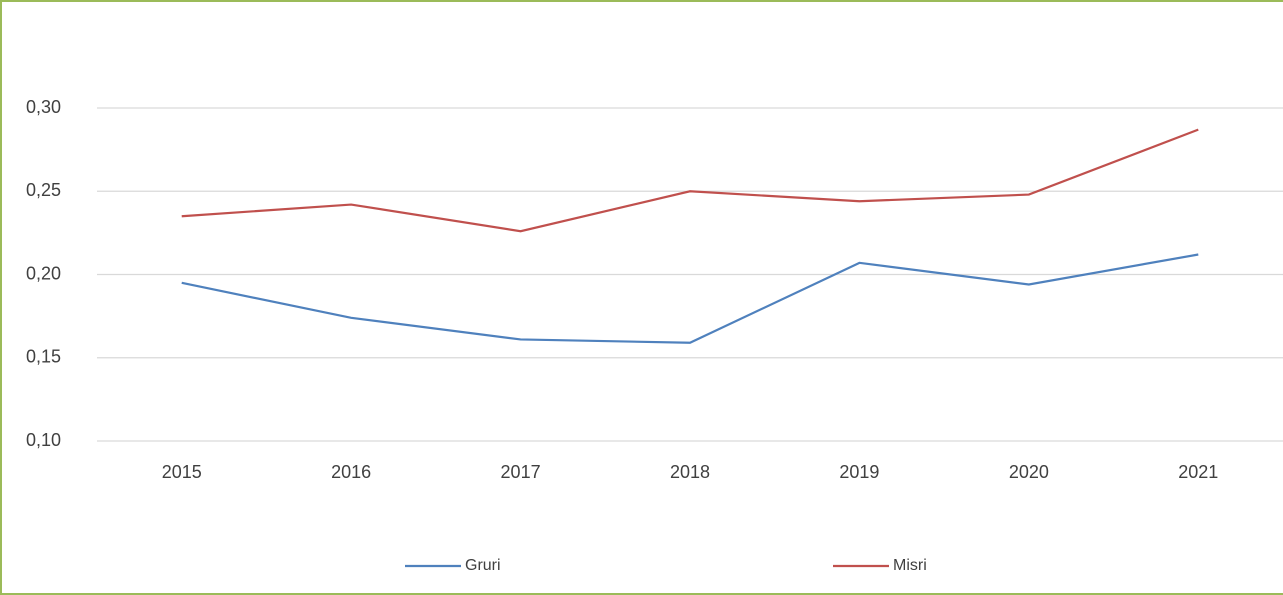 The height and width of the screenshot is (595, 1283). What do you see at coordinates (859, 472) in the screenshot?
I see `x-tick-label: 2019` at bounding box center [859, 472].